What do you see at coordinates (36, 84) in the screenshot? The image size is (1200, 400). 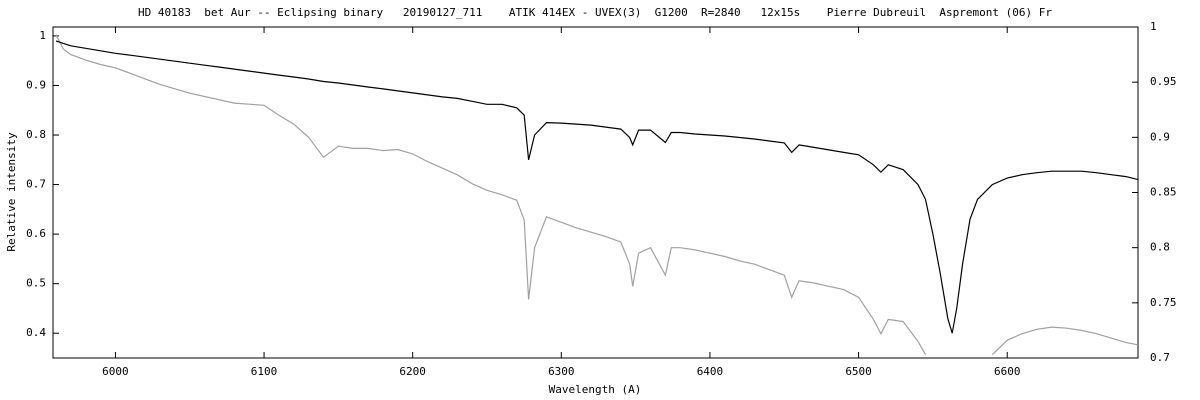 I see `y-tick-label: 0.9` at bounding box center [36, 84].